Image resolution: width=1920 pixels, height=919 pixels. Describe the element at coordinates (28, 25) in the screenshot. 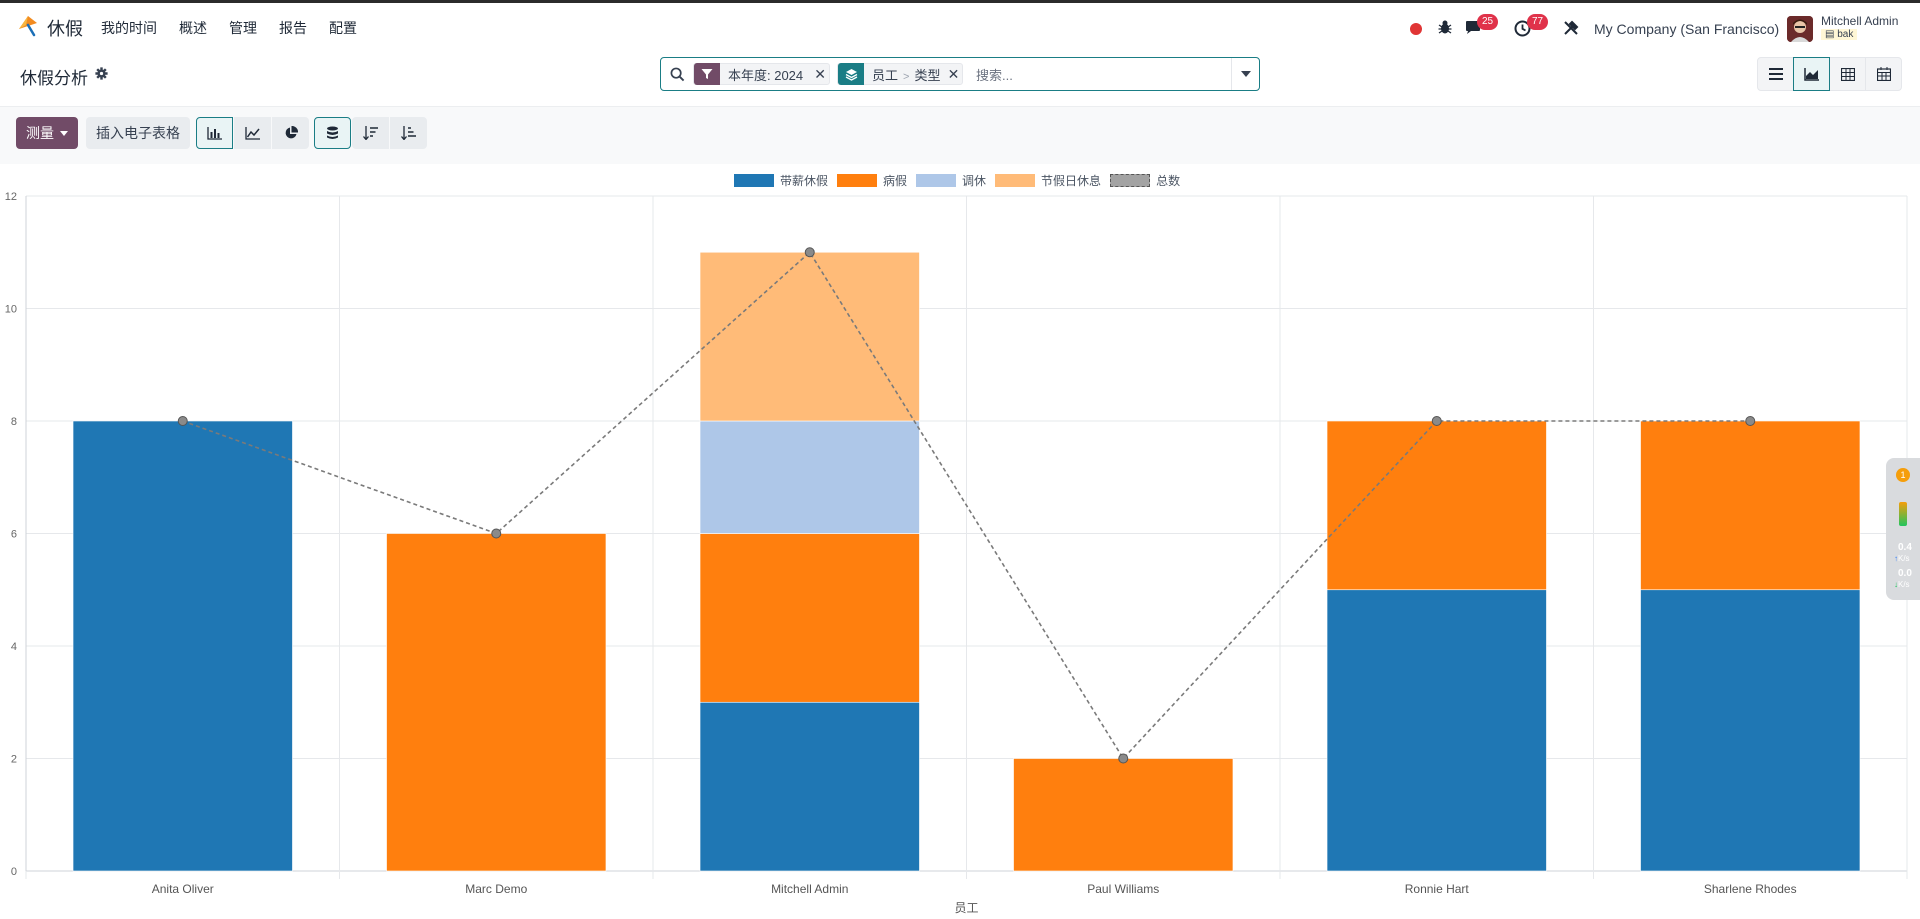

I see `time-off-app-logo` at that location.